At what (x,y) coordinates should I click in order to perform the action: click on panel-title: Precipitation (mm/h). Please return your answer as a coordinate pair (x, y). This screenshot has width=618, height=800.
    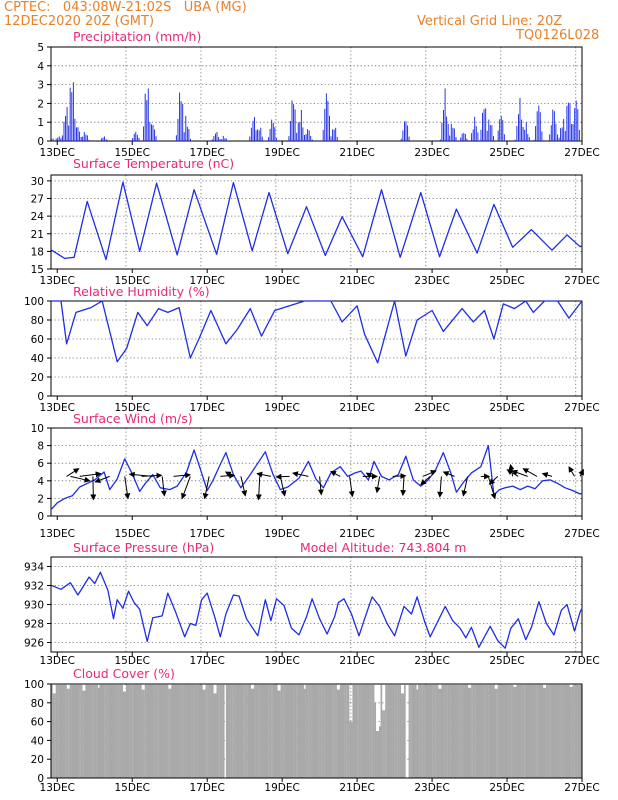
    Looking at the image, I should click on (137, 36).